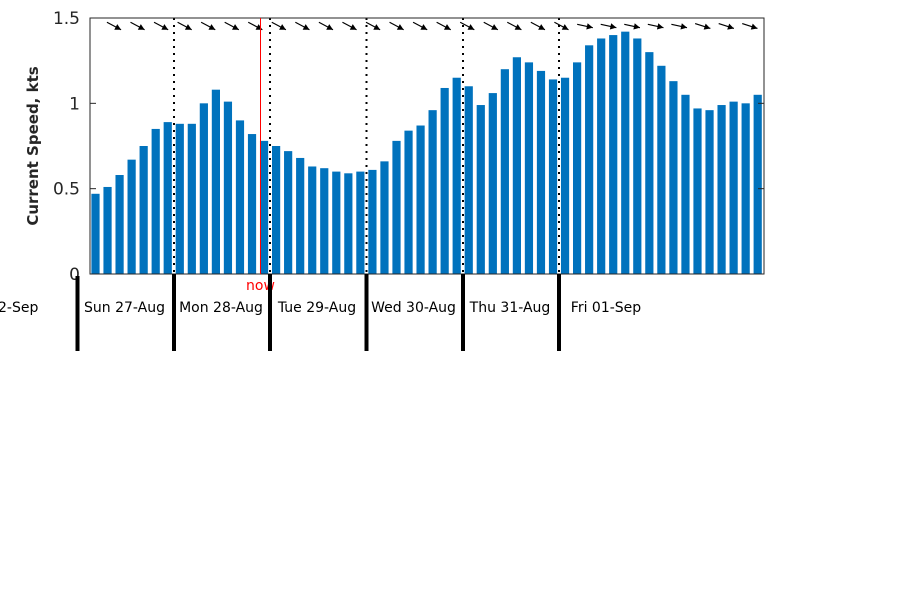  Describe the element at coordinates (66, 190) in the screenshot. I see `y-tick-label: 0.5` at that location.